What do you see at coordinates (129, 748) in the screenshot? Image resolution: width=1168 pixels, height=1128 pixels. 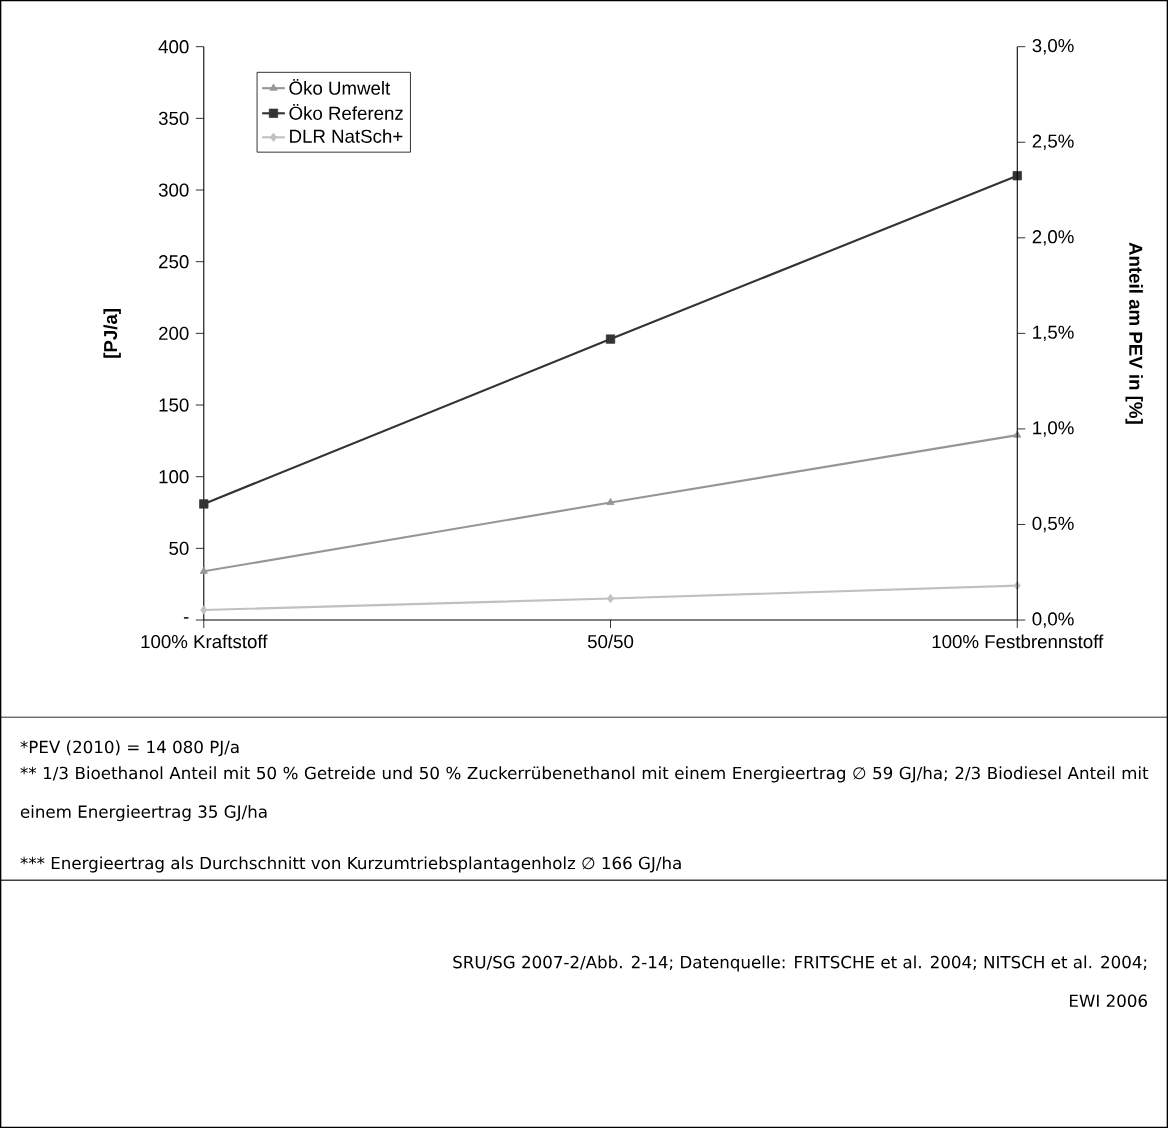 I see `text: *PEV (2010) = 14 080 PJ/a` at bounding box center [129, 748].